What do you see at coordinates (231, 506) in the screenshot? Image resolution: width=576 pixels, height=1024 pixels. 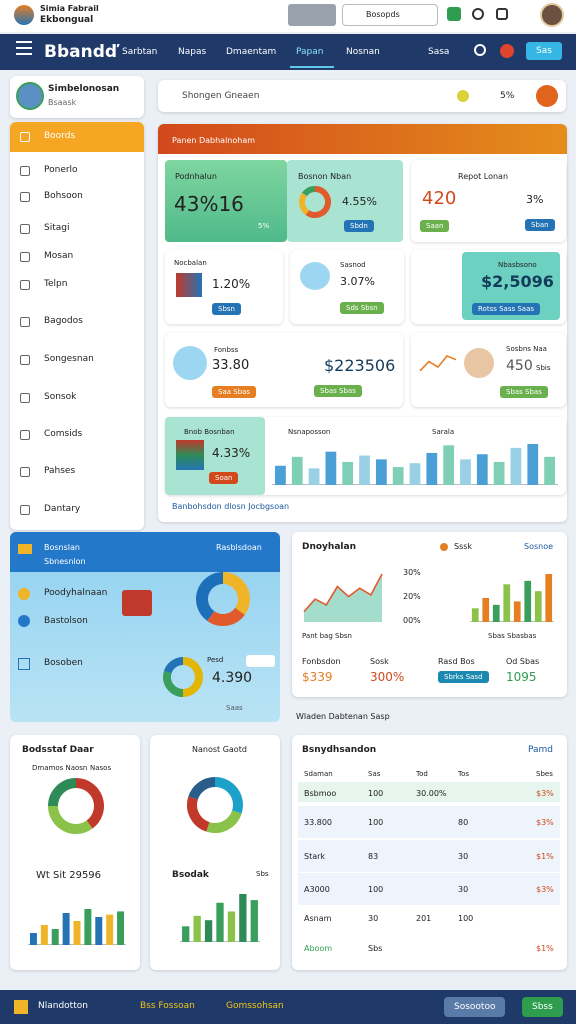 I see `panel-footer: Banbohsdon dlosn Jocbgsoan` at bounding box center [231, 506].